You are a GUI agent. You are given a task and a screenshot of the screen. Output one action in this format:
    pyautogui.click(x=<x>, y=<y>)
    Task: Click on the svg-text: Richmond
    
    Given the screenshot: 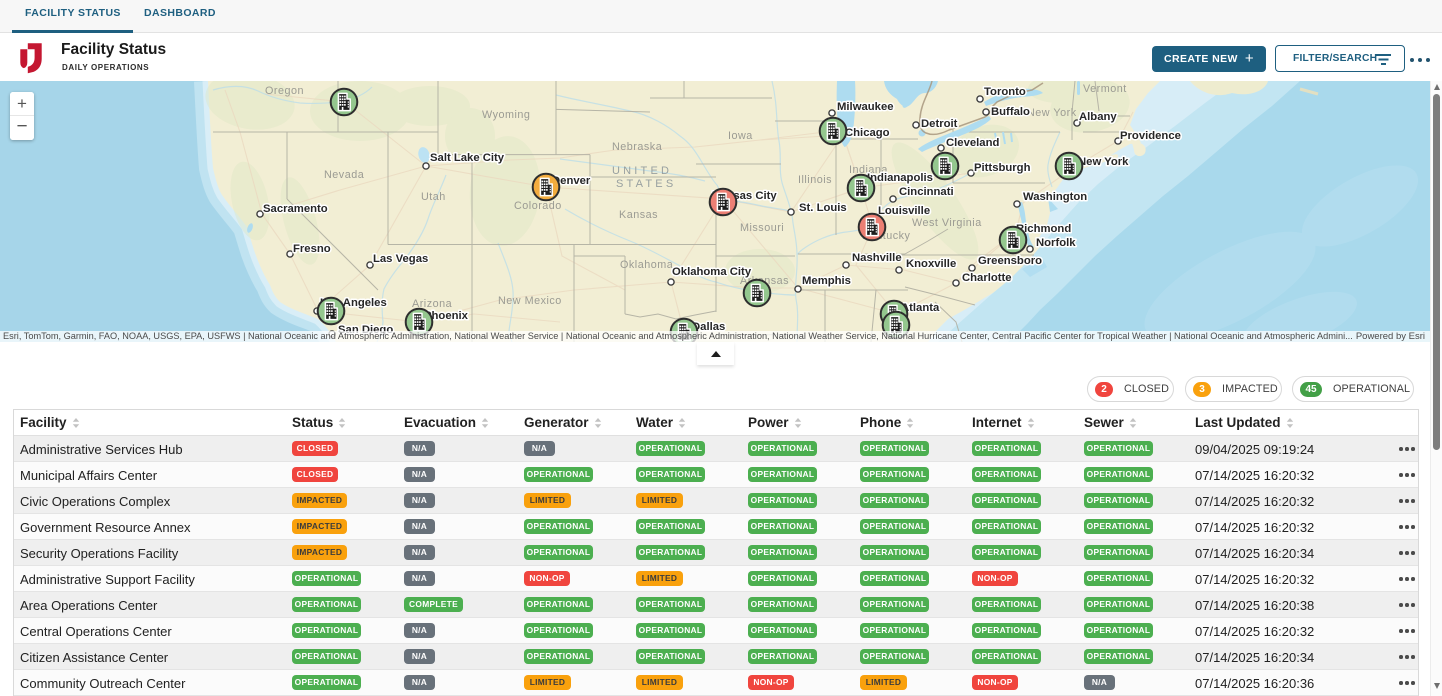 What is the action you would take?
    pyautogui.click(x=1043, y=229)
    